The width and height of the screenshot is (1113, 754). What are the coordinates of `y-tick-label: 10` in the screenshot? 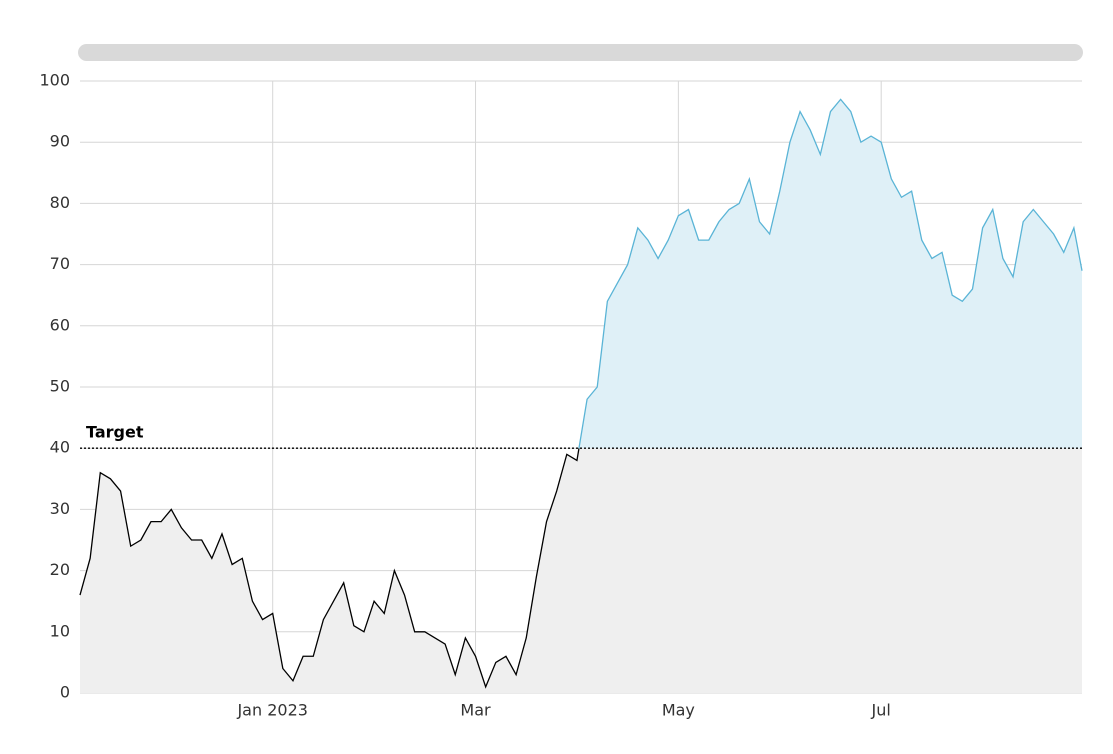 It's located at (60, 630).